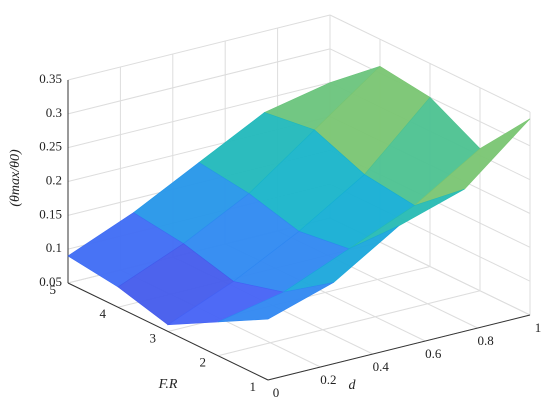 Image resolution: width=550 pixels, height=401 pixels. What do you see at coordinates (203, 362) in the screenshot?
I see `y-tick-label: 2` at bounding box center [203, 362].